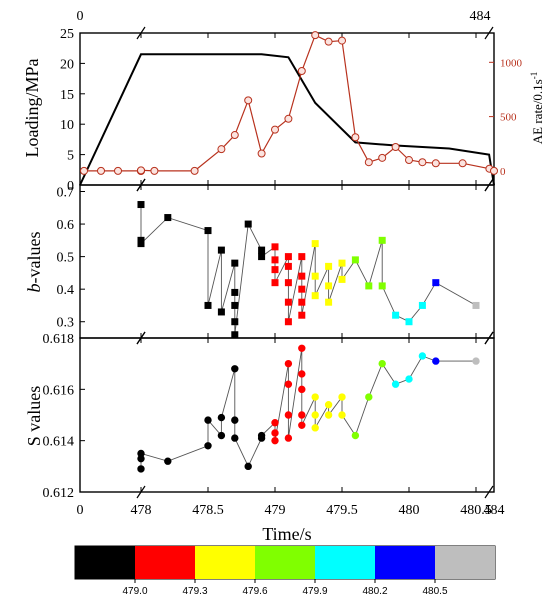  What do you see at coordinates (314, 591) in the screenshot?
I see `colorbar-tick-label: 479.9` at bounding box center [314, 591].